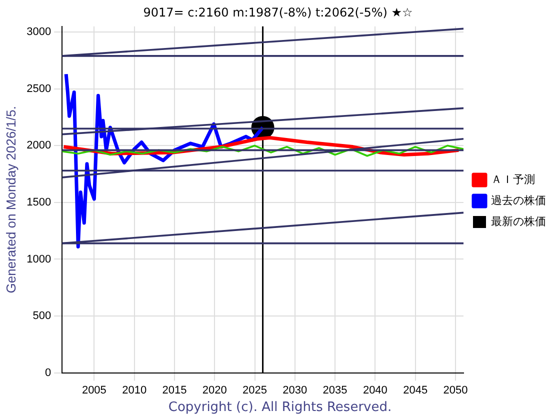 This screenshot has height=420, width=560. I want to click on x-tick-label: 2015, so click(174, 390).